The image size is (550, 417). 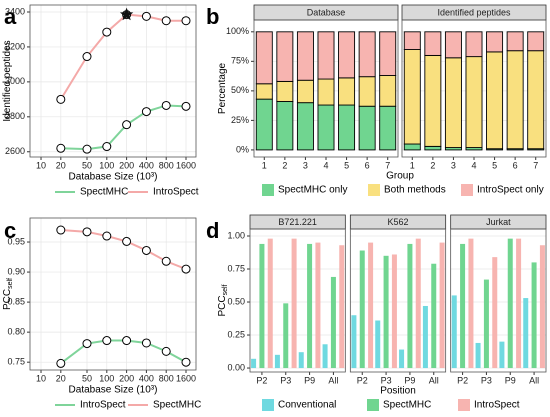 What do you see at coordinates (240, 90) in the screenshot?
I see `y-tick-label: 50%` at bounding box center [240, 90].